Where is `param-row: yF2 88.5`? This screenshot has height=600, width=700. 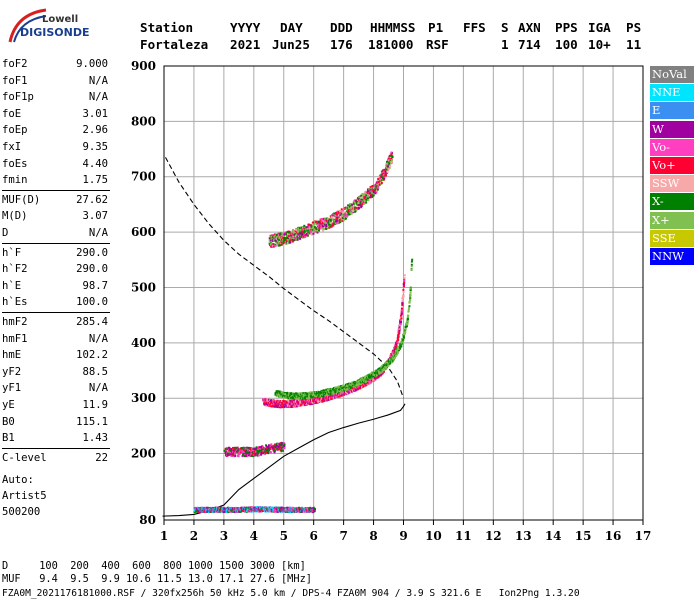 param-row: yF2 88.5 is located at coordinates (55, 372).